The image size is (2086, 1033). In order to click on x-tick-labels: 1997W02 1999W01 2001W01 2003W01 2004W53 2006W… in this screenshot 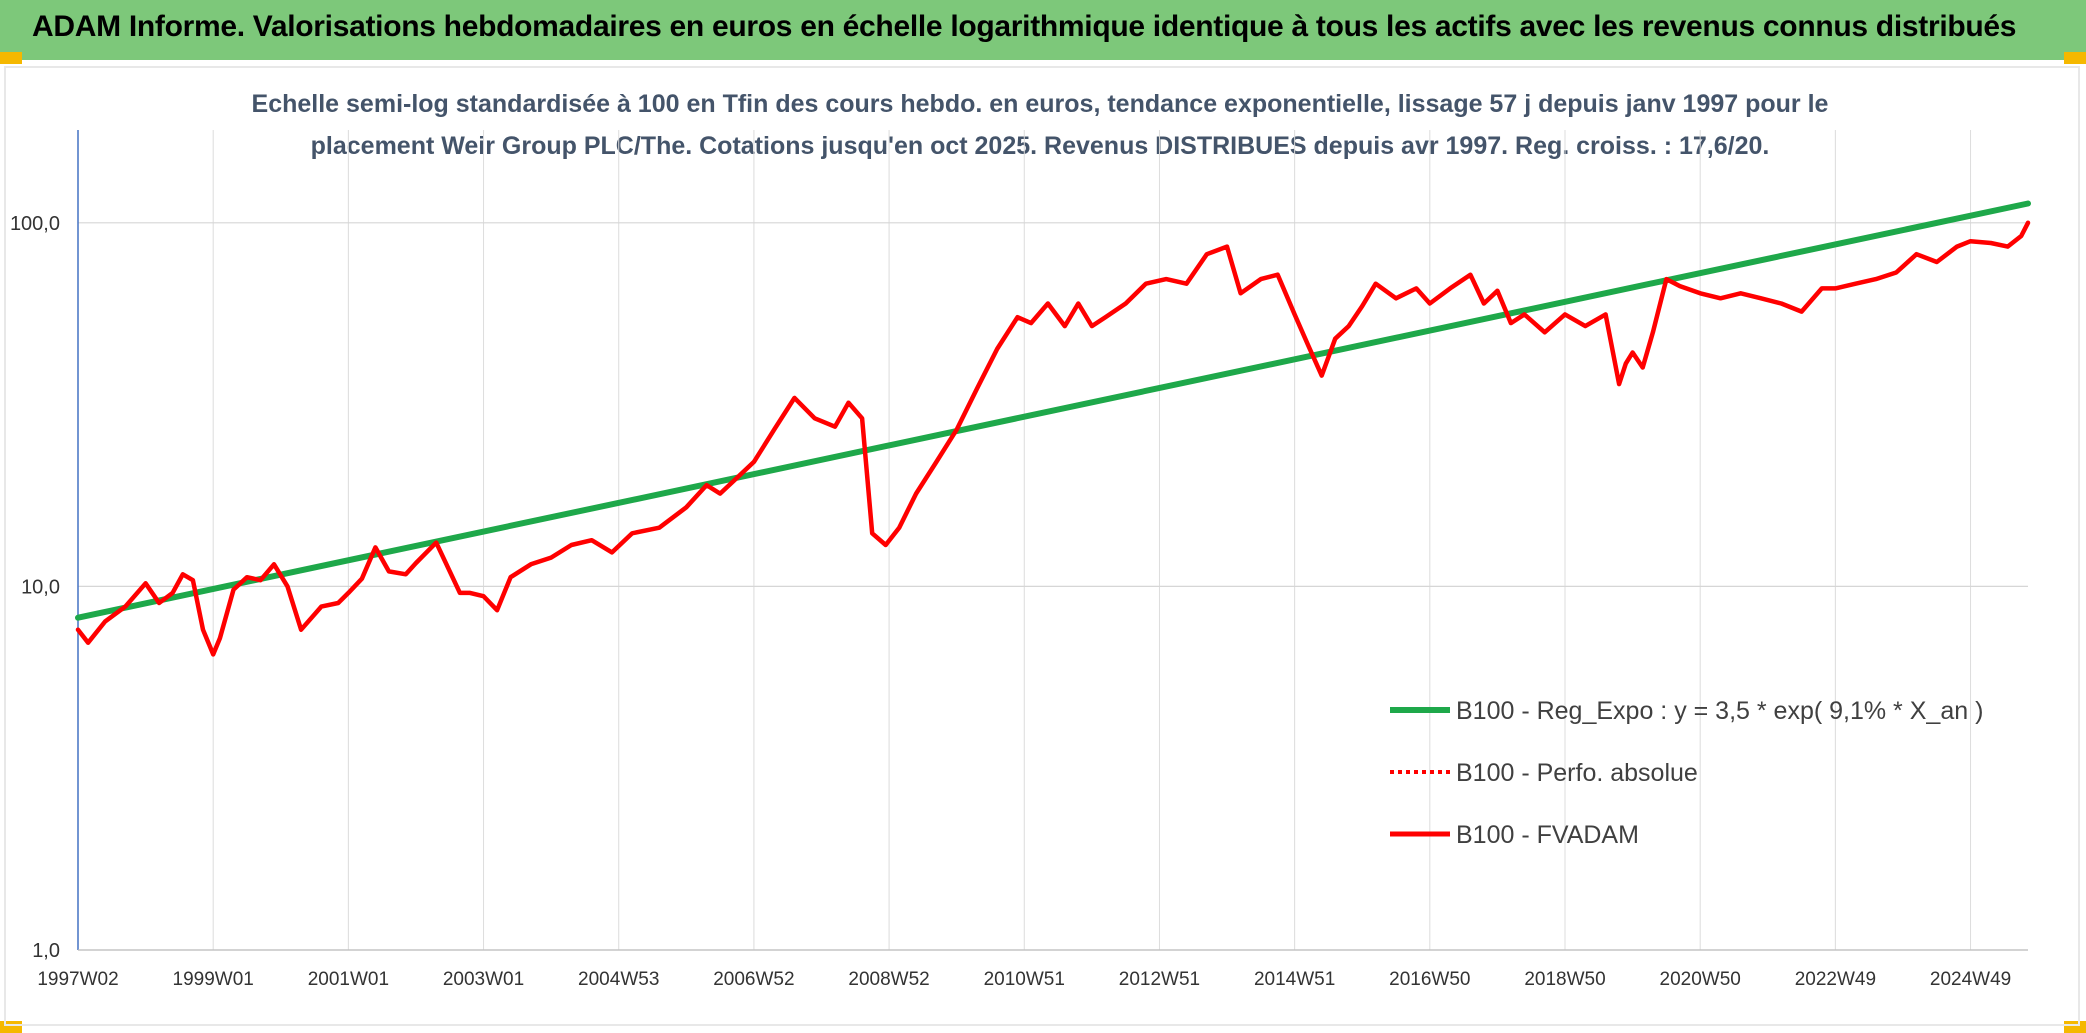, I will do `click(1024, 979)`.